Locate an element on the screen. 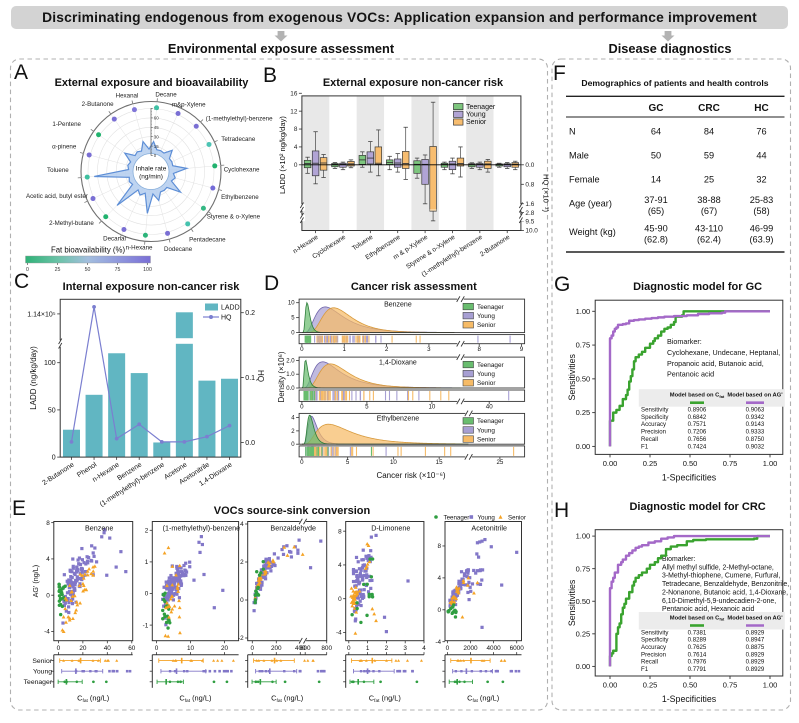  svg-text: Precision is located at coordinates (653, 432).